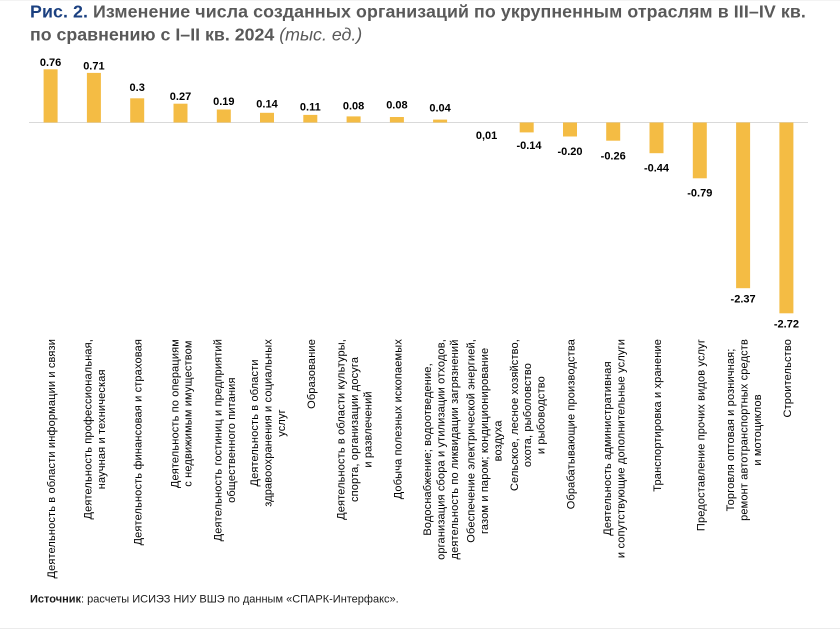 This screenshot has height=630, width=840. Describe the element at coordinates (219, 440) in the screenshot. I see `svg-text:Деятельность гостиниц и предпр: Деятельность гостиниц и предприятий` at that location.